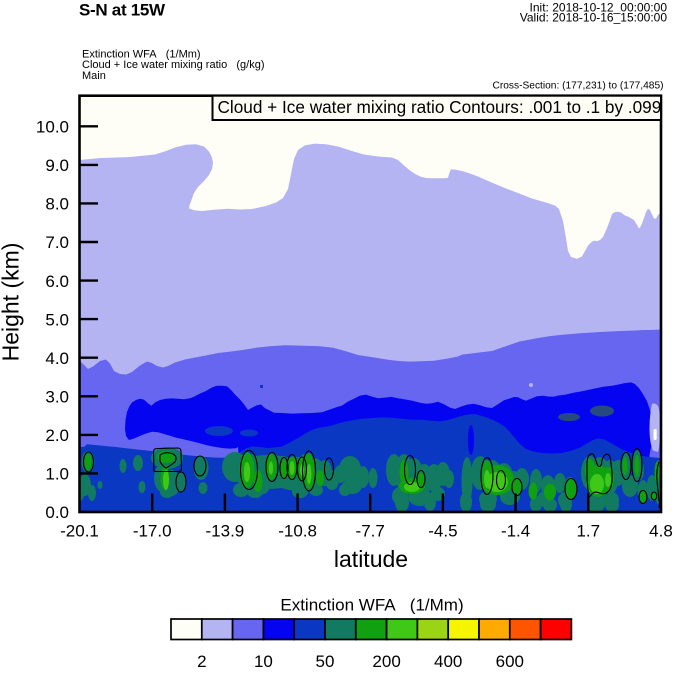  What do you see at coordinates (201, 660) in the screenshot?
I see `svg-text: 2` at bounding box center [201, 660].